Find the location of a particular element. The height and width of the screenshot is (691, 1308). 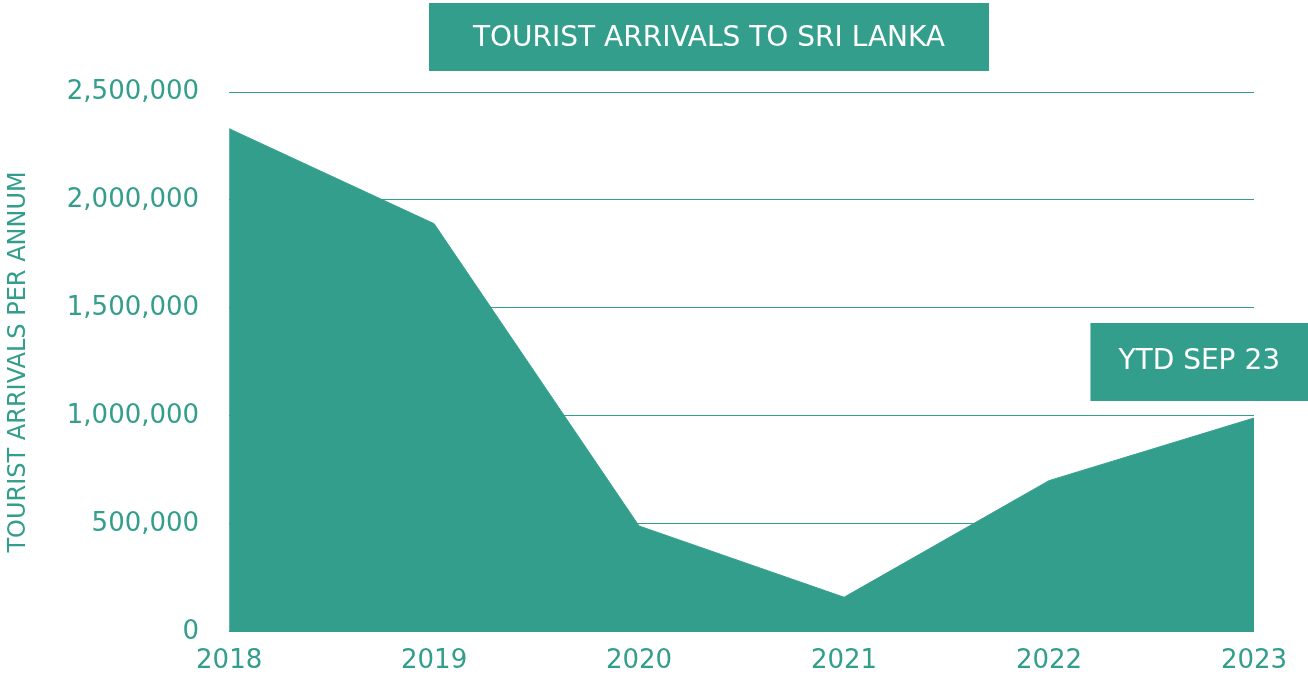

x-tick-label: 2018 is located at coordinates (229, 659).